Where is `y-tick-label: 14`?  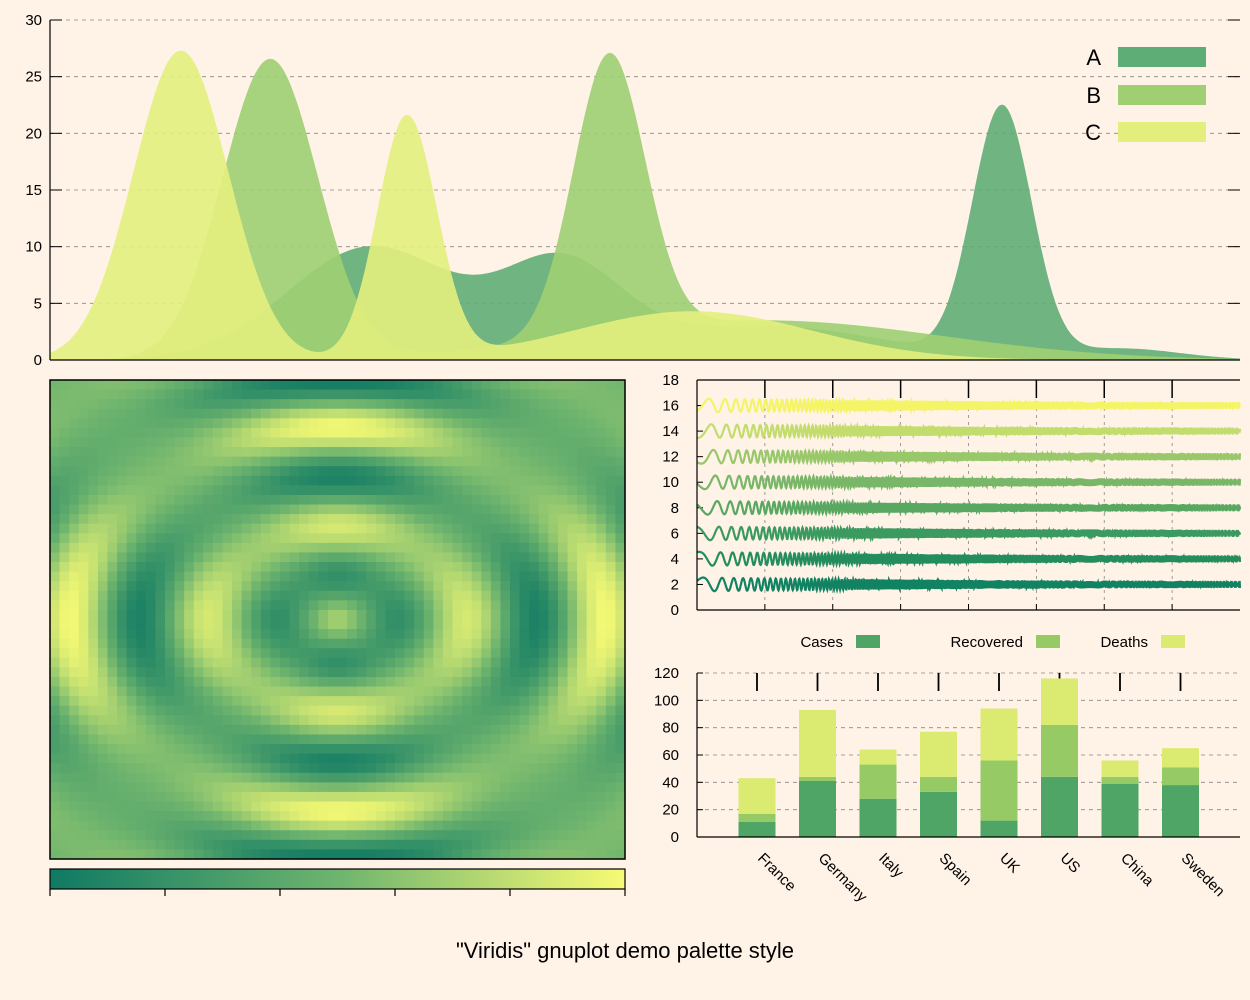
y-tick-label: 14 is located at coordinates (670, 431).